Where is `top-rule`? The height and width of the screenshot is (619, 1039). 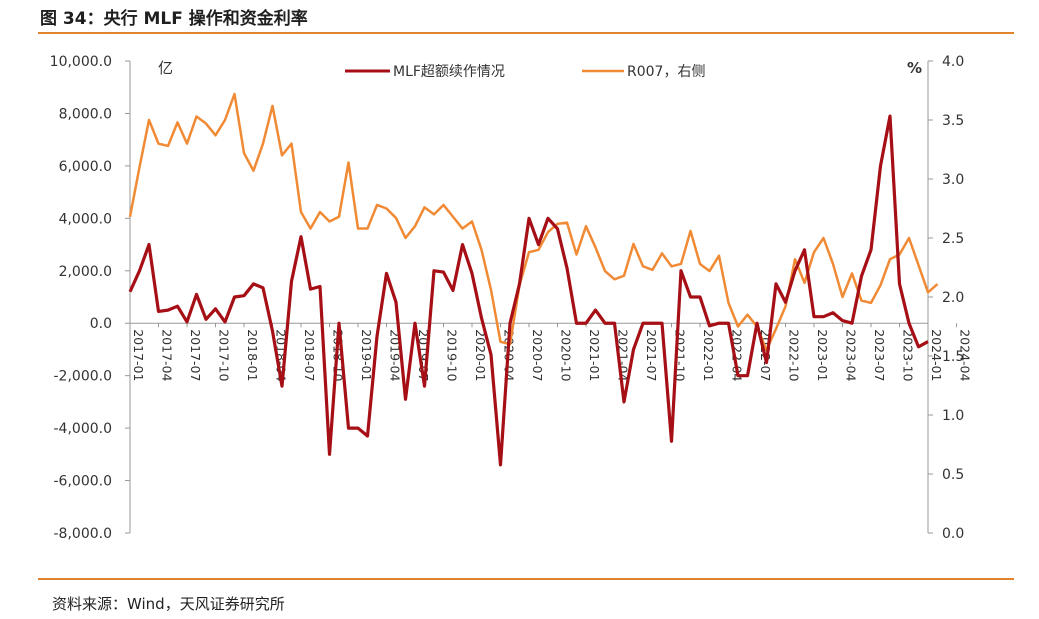
top-rule is located at coordinates (526, 33).